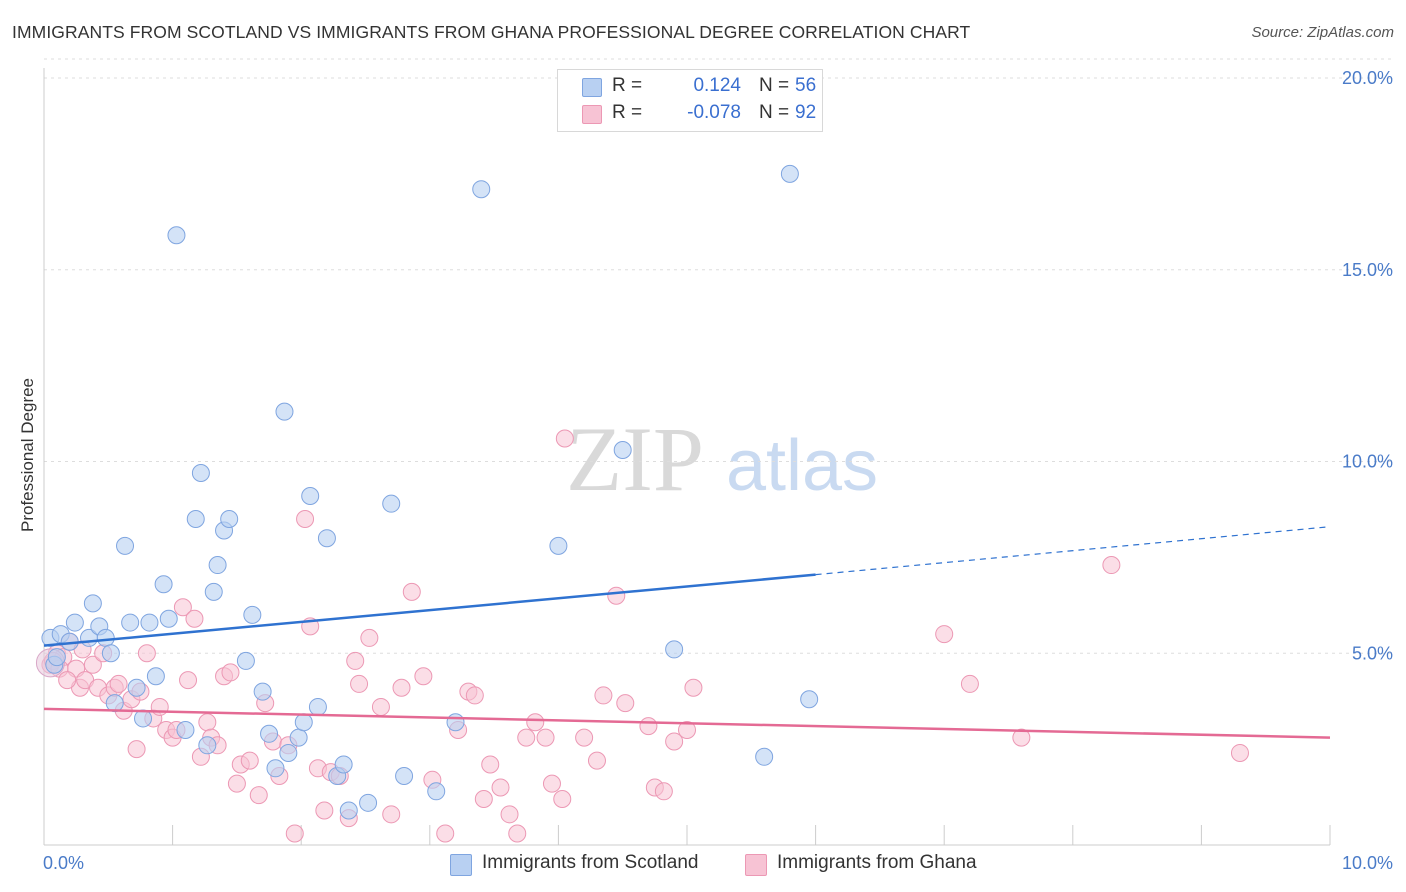 This screenshot has width=1406, height=892. What do you see at coordinates (717, 85) in the screenshot?
I see `r-value: 0.124` at bounding box center [717, 85].